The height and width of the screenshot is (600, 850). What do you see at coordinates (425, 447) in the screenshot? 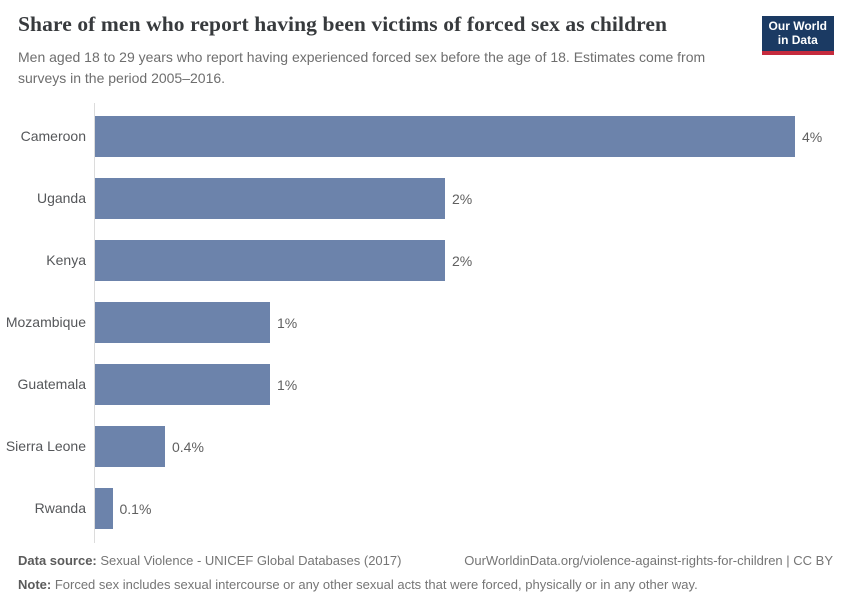
I see `bar-row: Sierra Leone 0.4%` at bounding box center [425, 447].